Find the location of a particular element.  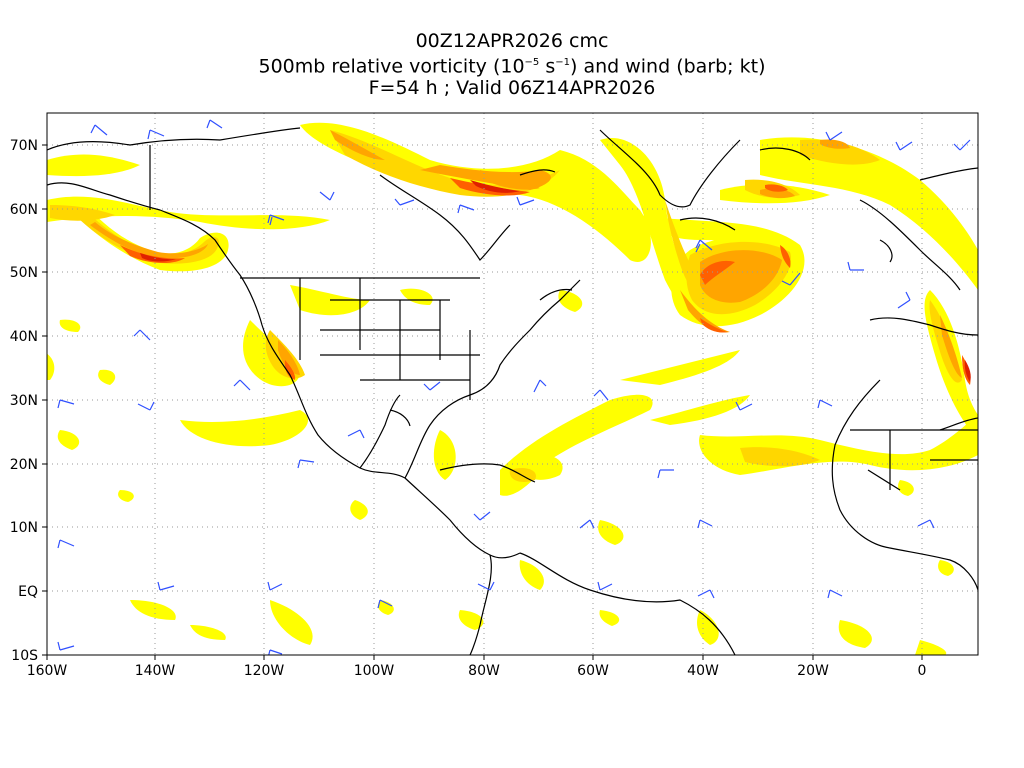

lat-label: 40N is located at coordinates (24, 337).